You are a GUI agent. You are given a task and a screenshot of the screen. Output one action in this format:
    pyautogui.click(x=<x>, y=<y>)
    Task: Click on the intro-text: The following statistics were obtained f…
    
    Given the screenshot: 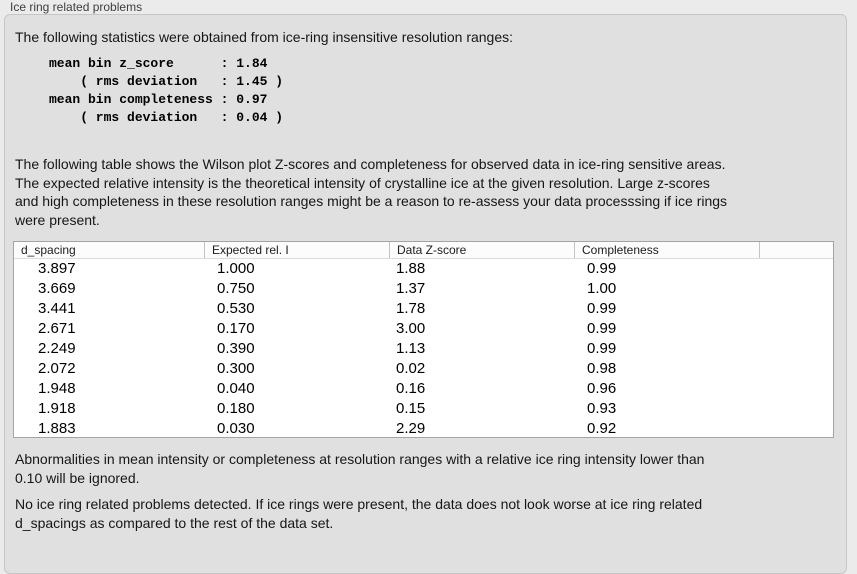 What is the action you would take?
    pyautogui.click(x=264, y=37)
    